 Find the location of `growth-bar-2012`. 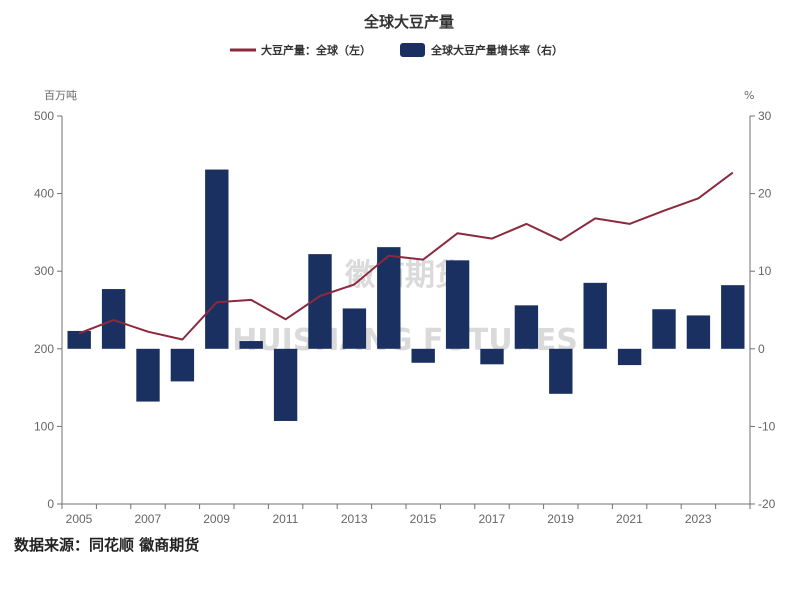

growth-bar-2012 is located at coordinates (320, 301).